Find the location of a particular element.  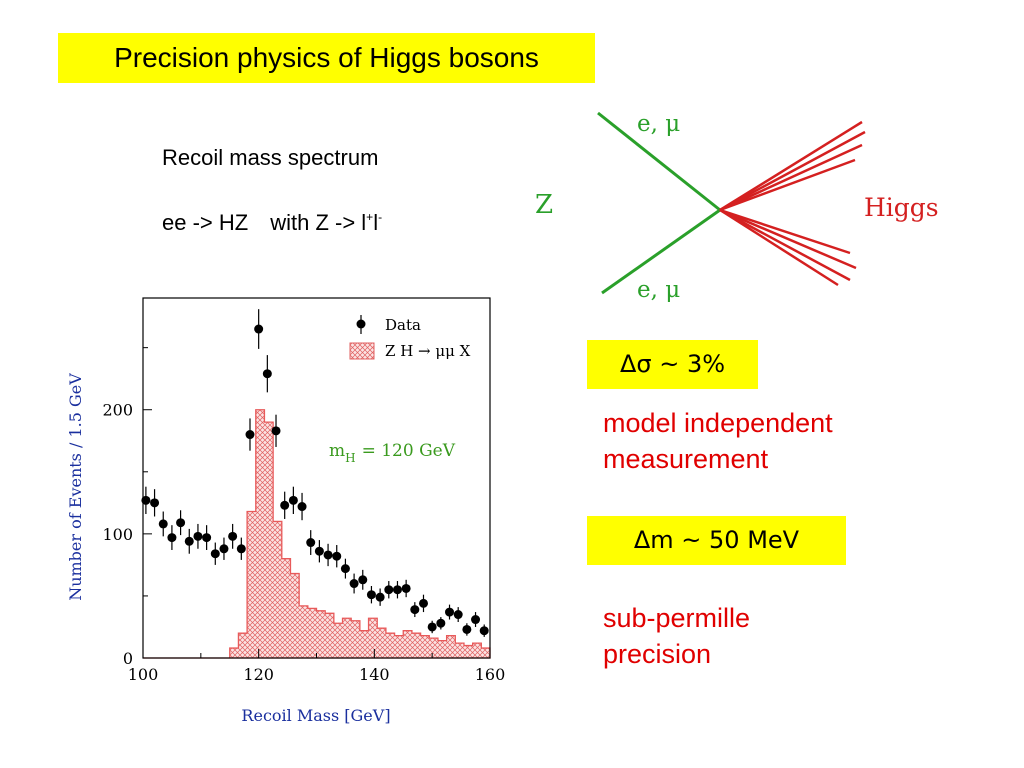

label-lepton-top: e, μ is located at coordinates (658, 124).